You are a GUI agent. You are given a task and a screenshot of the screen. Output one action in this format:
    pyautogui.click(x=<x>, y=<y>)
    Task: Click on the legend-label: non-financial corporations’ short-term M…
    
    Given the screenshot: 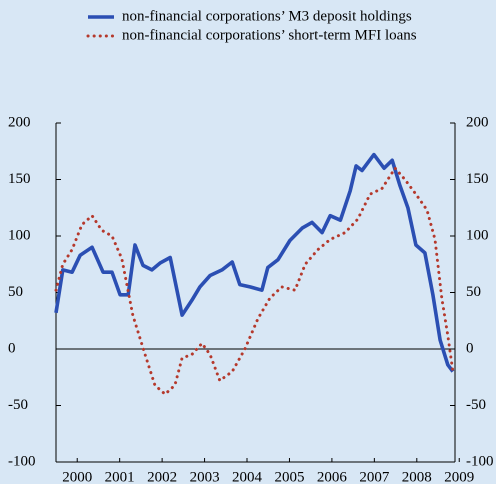 What is the action you would take?
    pyautogui.click(x=269, y=35)
    